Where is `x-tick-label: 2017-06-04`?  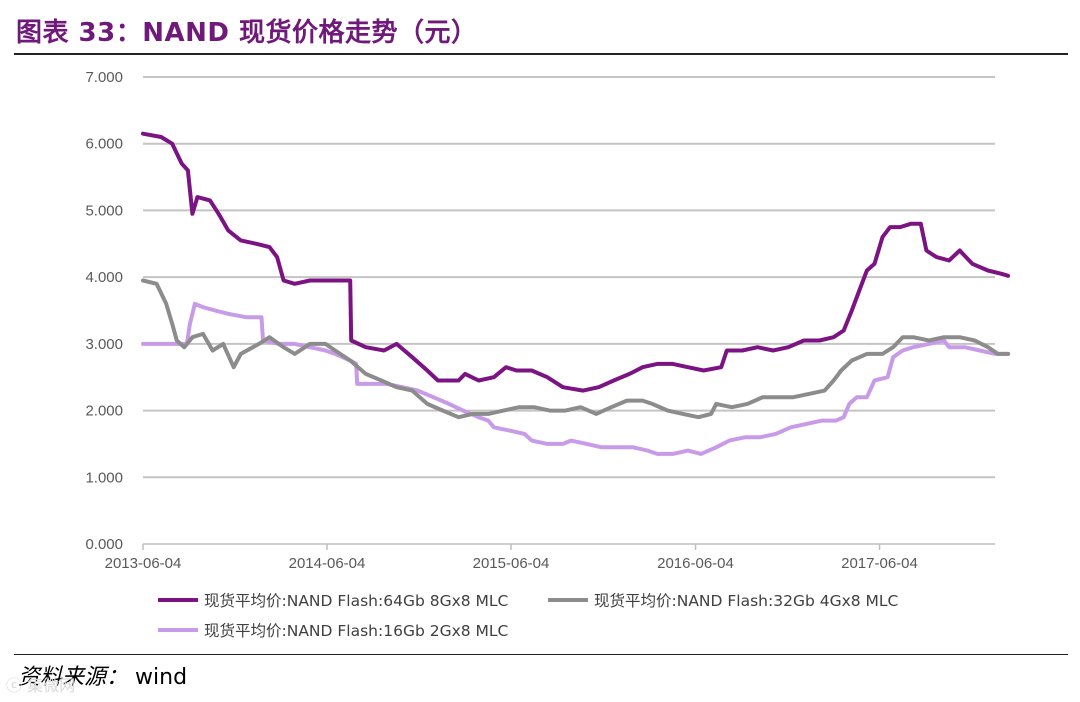 x-tick-label: 2017-06-04 is located at coordinates (879, 563).